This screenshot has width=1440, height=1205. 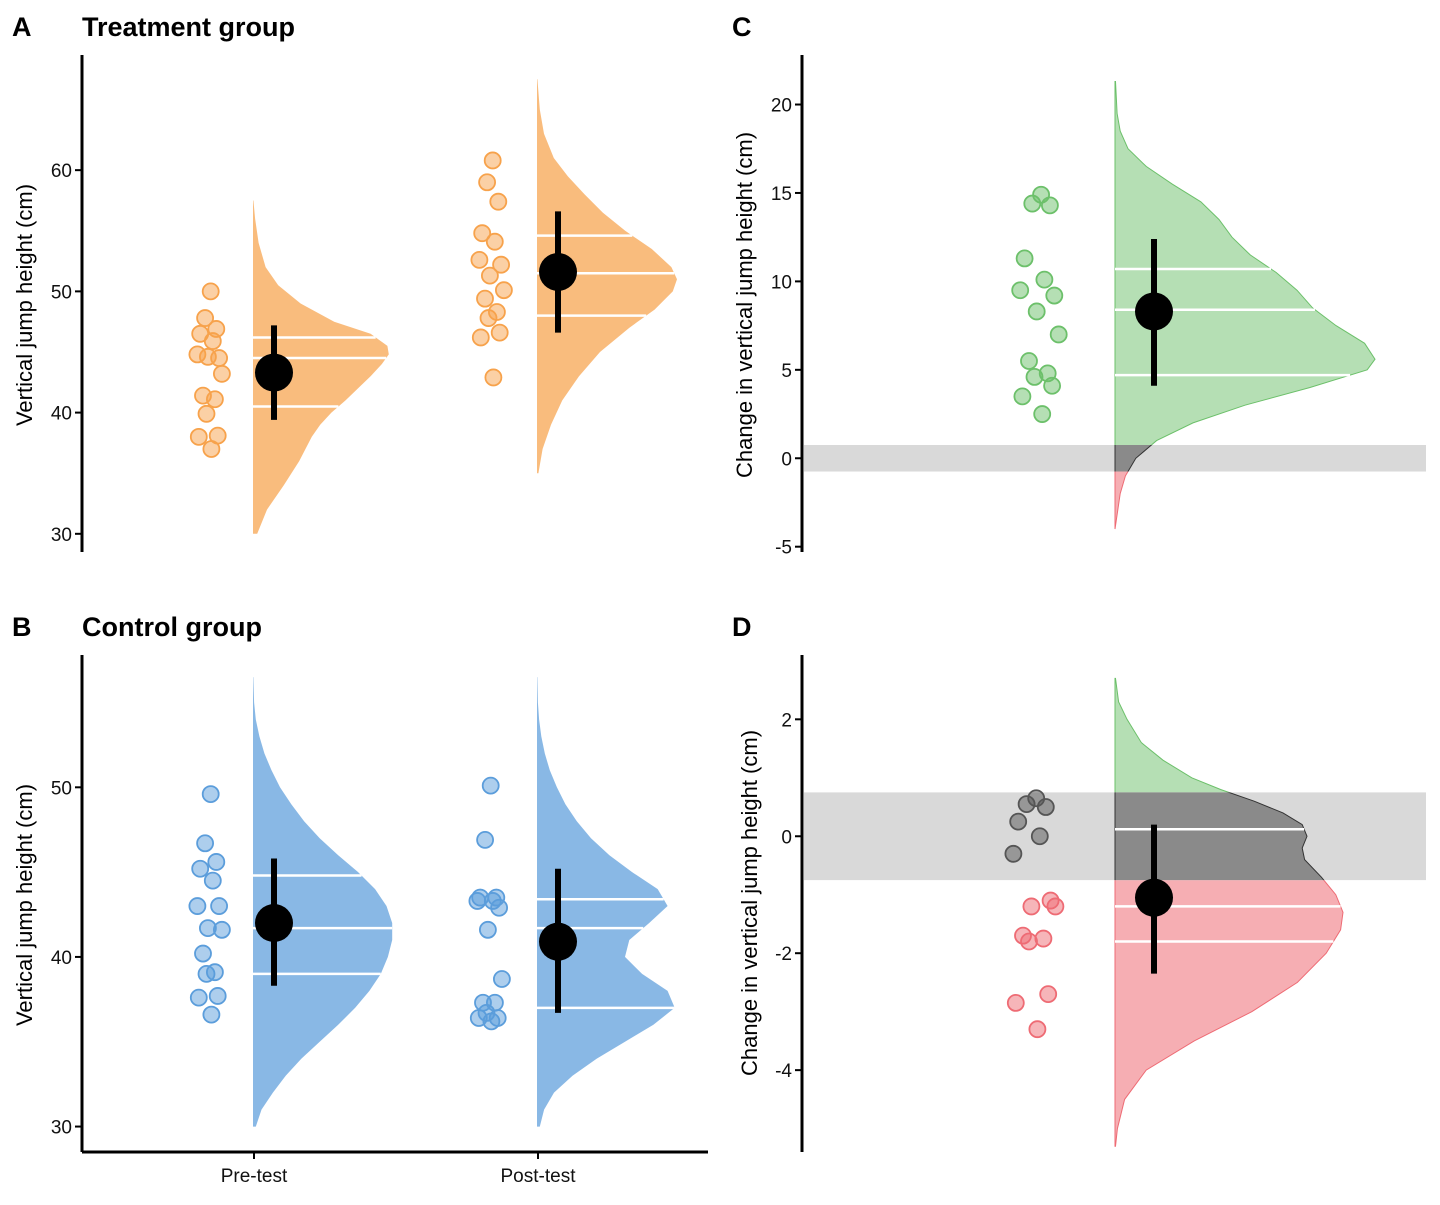 What do you see at coordinates (786, 837) in the screenshot?
I see `y-tick-label-D: 0` at bounding box center [786, 837].